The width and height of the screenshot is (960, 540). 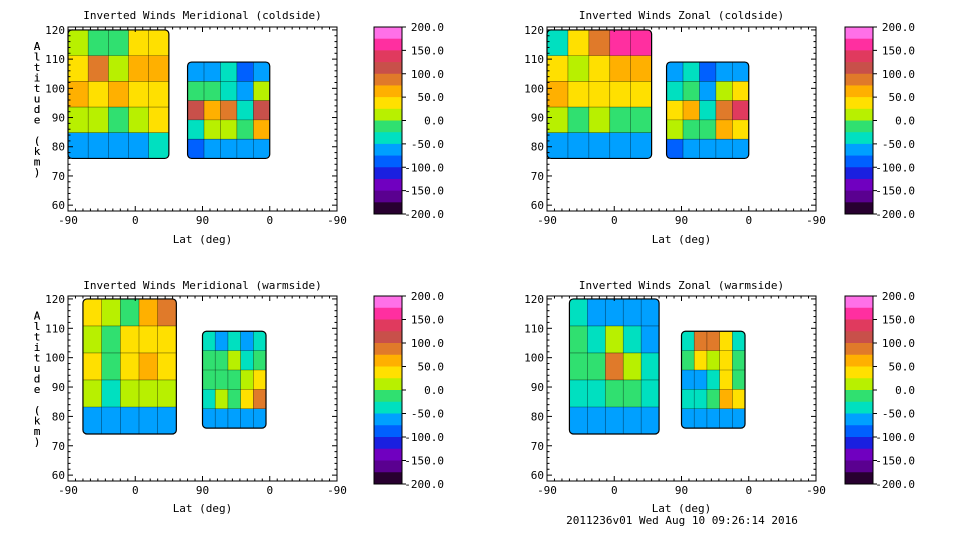 I want to click on chart-title: Inverted Winds Meridional (warmside), so click(x=202, y=285).